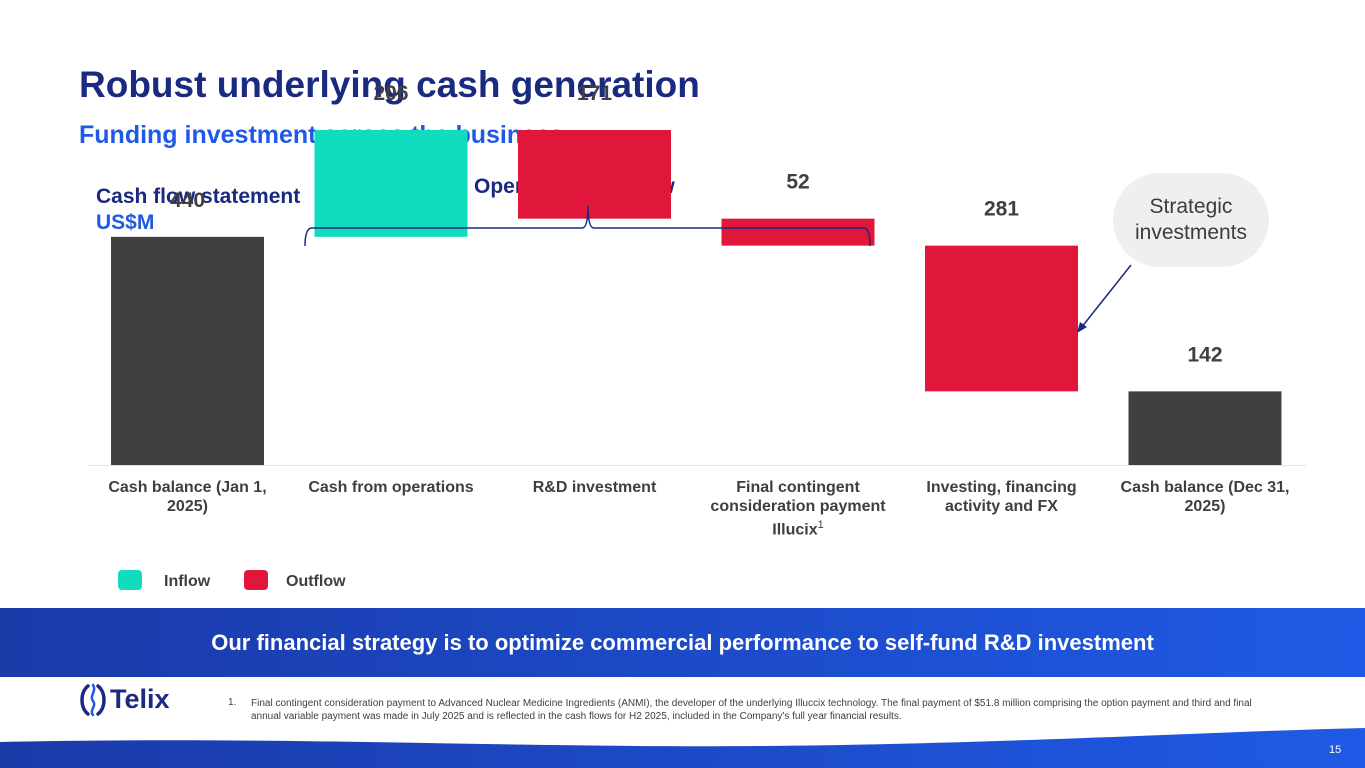  Describe the element at coordinates (682, 748) in the screenshot. I see `footer-wave` at that location.